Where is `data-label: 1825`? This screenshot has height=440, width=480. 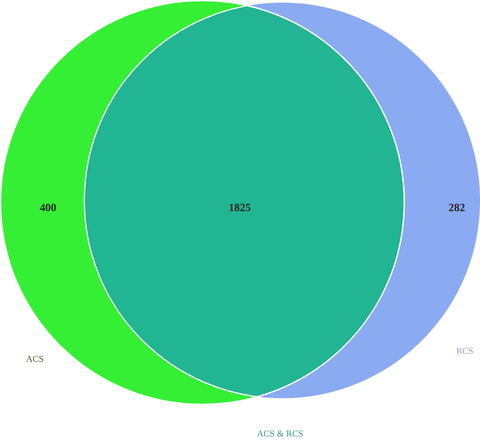
data-label: 1825 is located at coordinates (240, 208).